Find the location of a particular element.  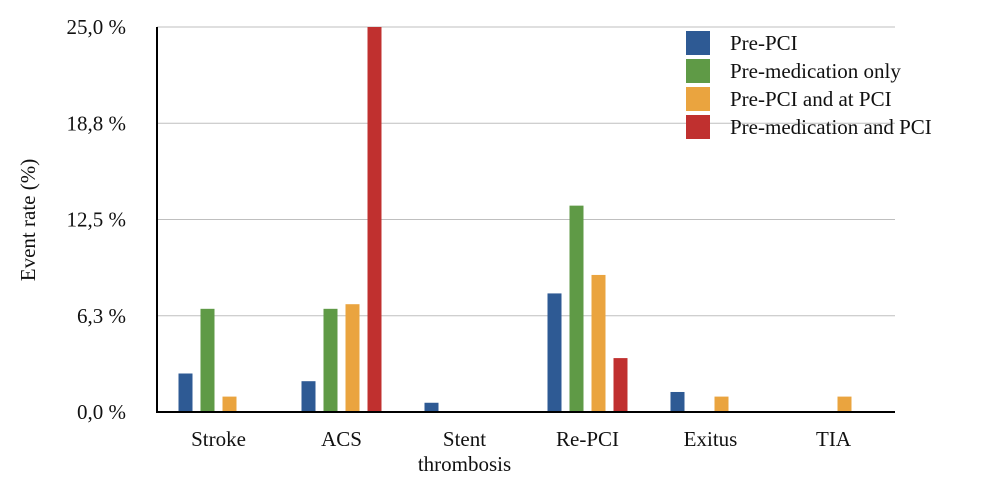

legend-label: Pre-PCI and at PCI is located at coordinates (811, 99).